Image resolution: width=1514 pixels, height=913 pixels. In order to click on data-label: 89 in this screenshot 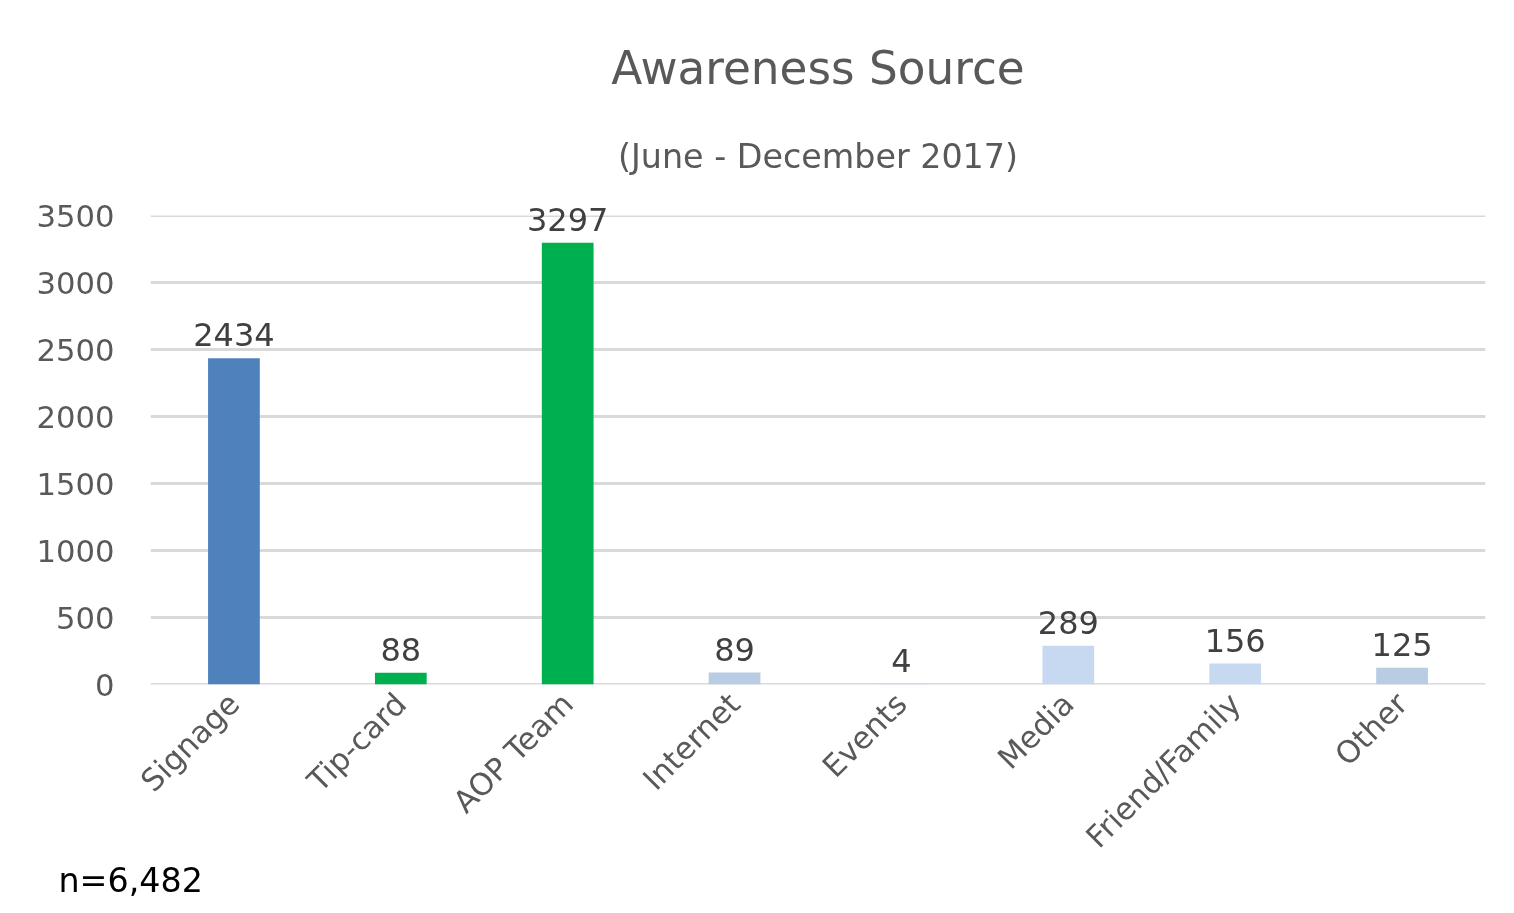, I will do `click(734, 649)`.